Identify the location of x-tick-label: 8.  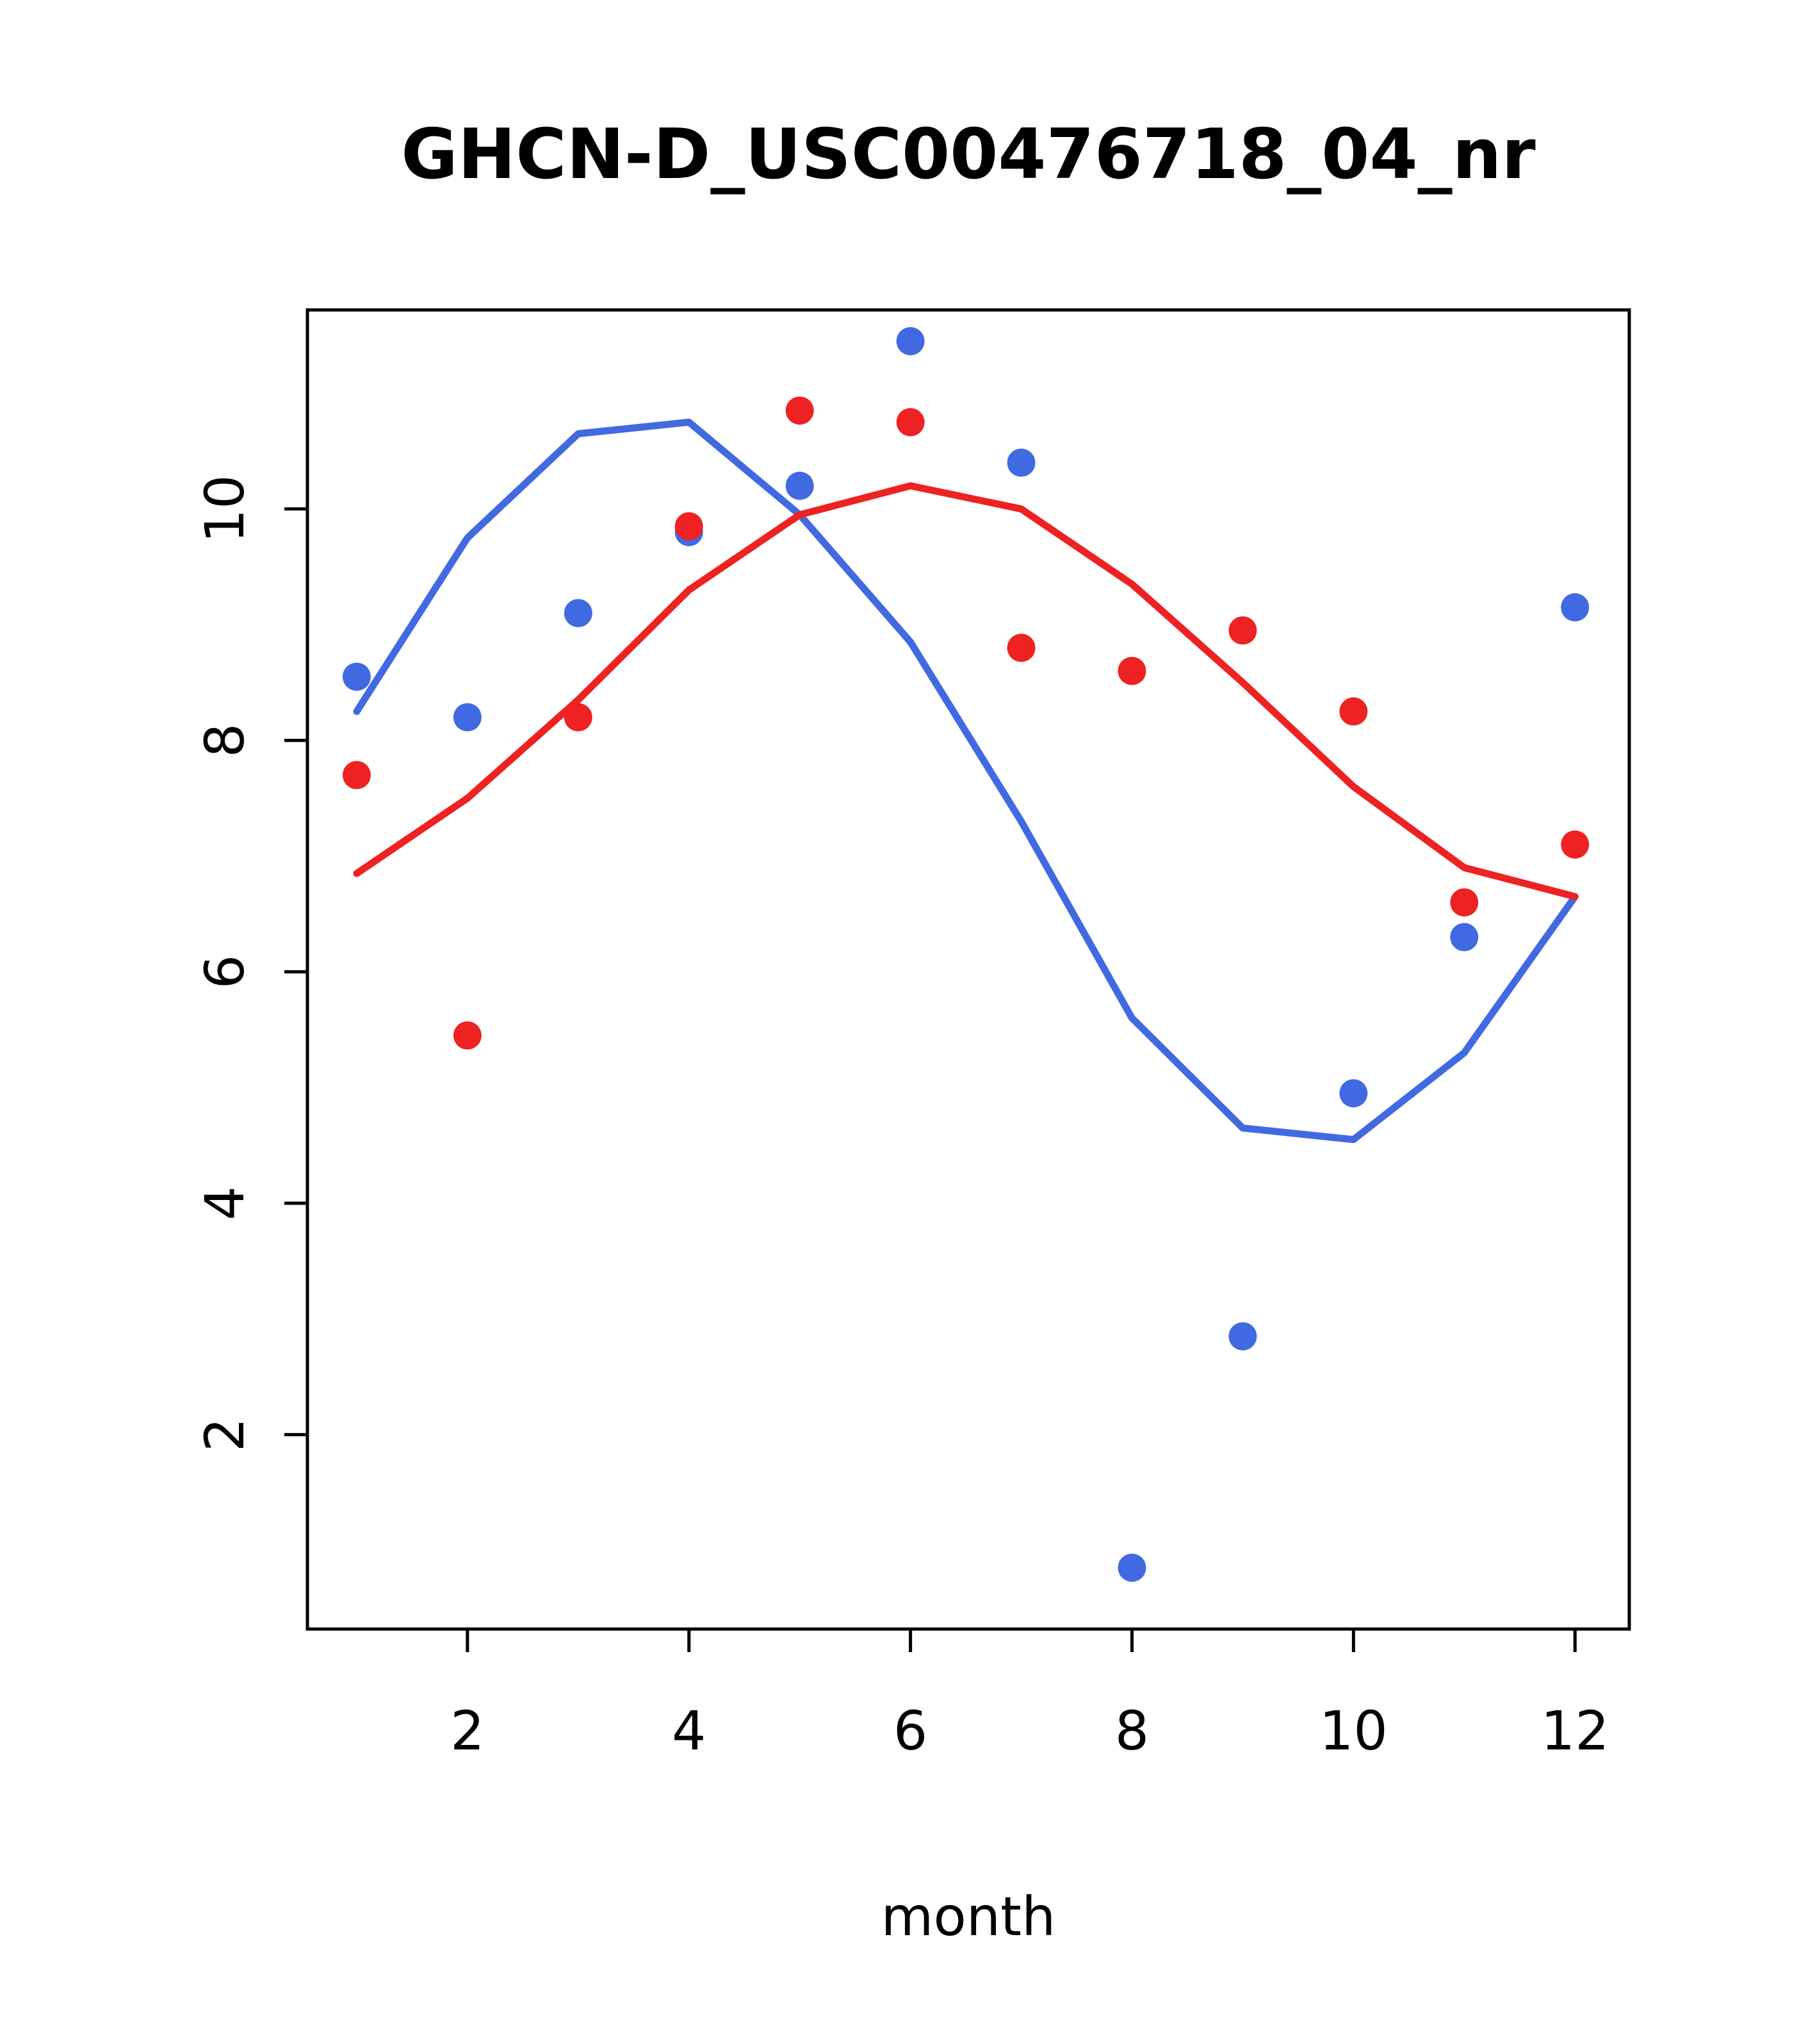
(1132, 1730).